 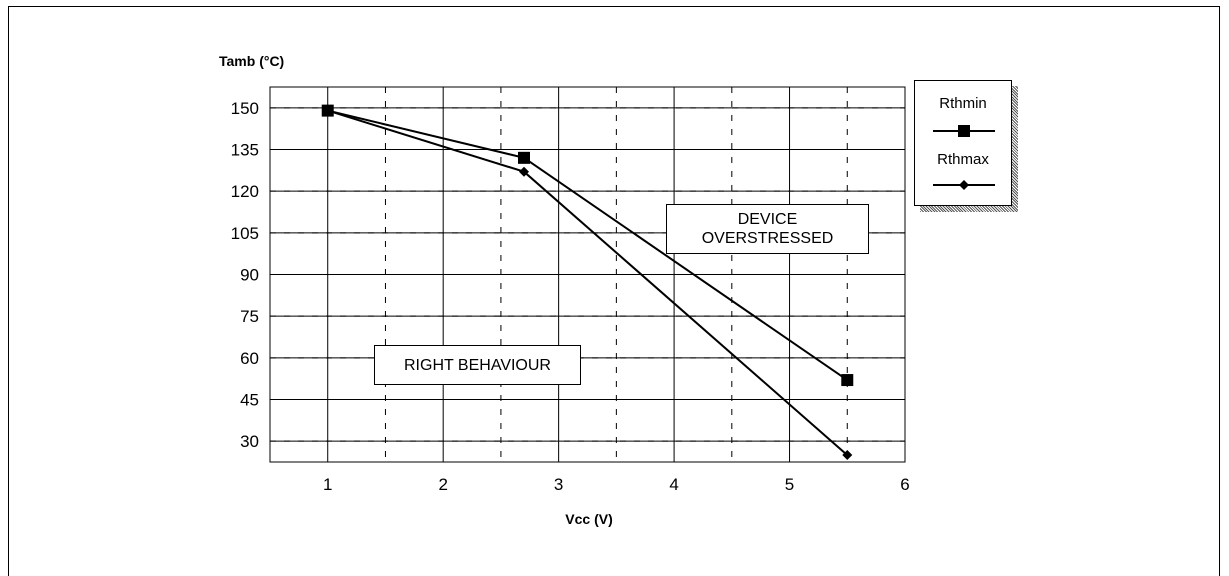 I want to click on legend-label-rthmin: Rthmin, so click(x=963, y=103).